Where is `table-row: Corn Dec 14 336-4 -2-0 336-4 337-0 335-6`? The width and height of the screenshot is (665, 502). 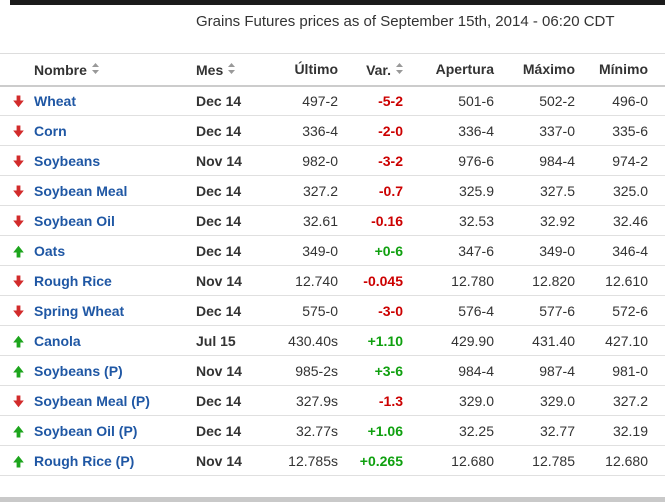 table-row: Corn Dec 14 336-4 -2-0 336-4 337-0 335-6 is located at coordinates (332, 130).